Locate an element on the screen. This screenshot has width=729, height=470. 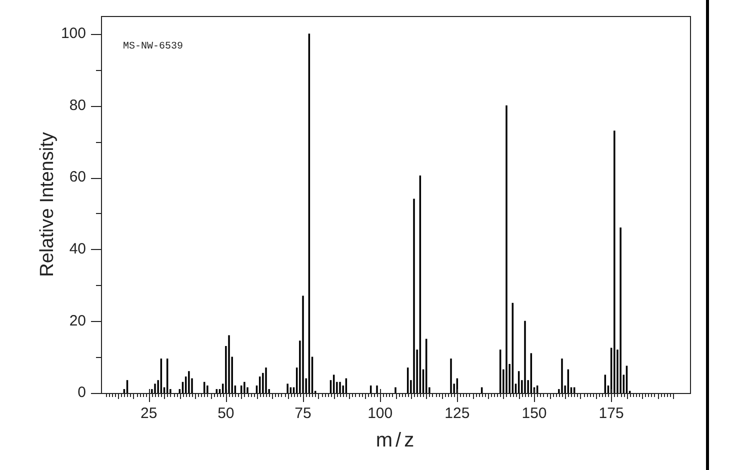
x-tick-label: 150 is located at coordinates (534, 413).